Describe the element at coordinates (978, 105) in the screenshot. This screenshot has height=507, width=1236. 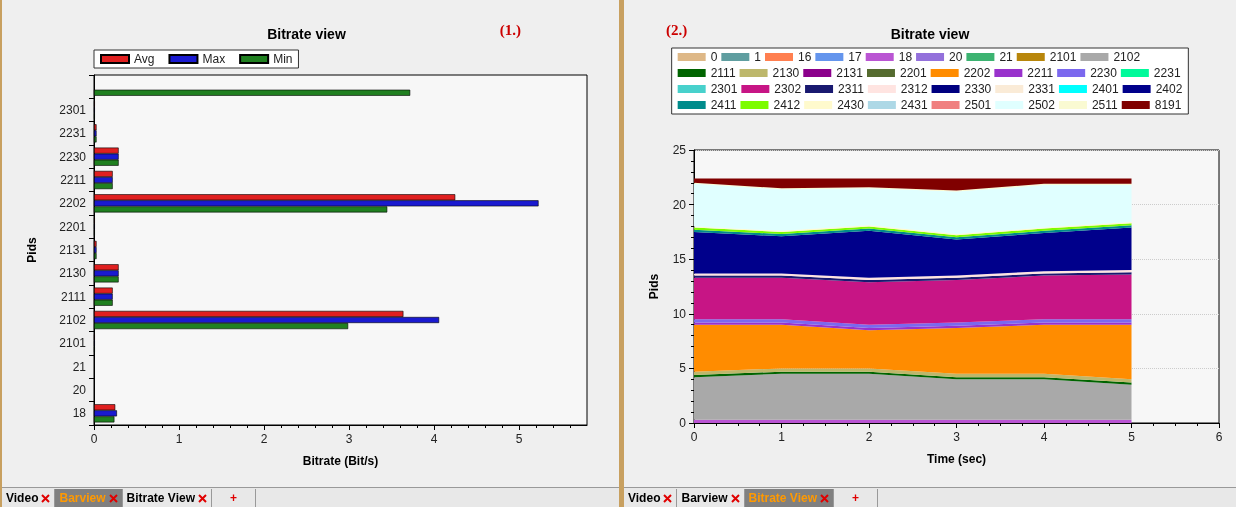
I see `legend-label: 2501` at that location.